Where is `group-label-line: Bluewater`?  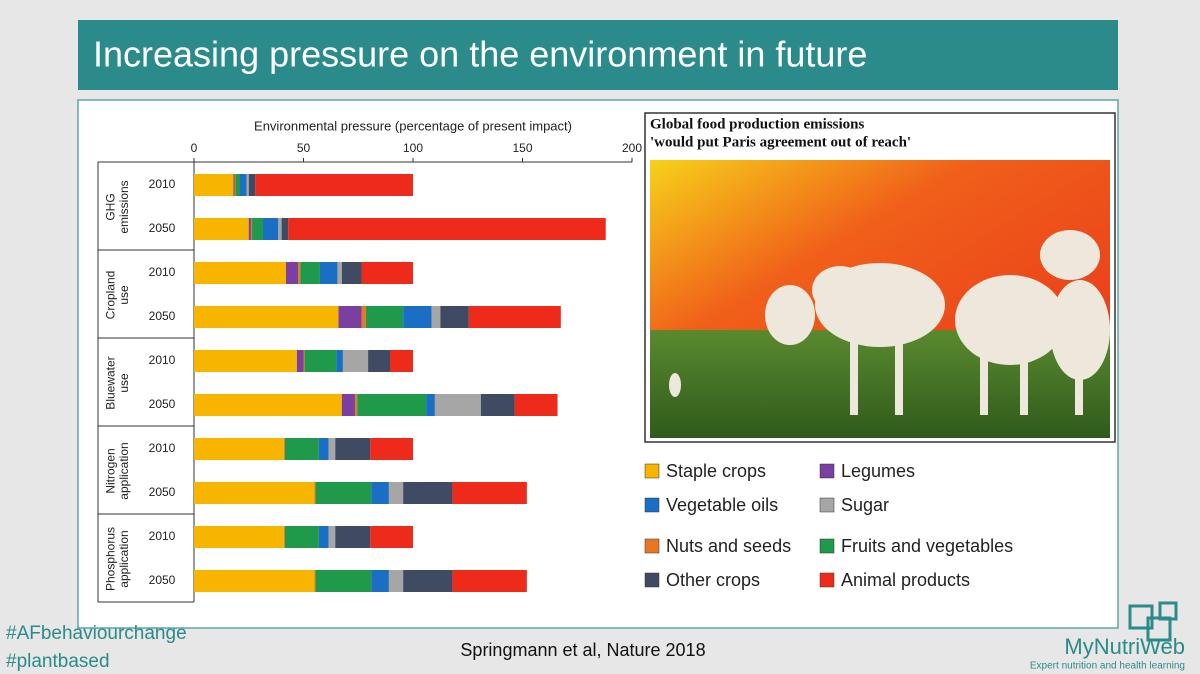 group-label-line: Bluewater is located at coordinates (111, 382).